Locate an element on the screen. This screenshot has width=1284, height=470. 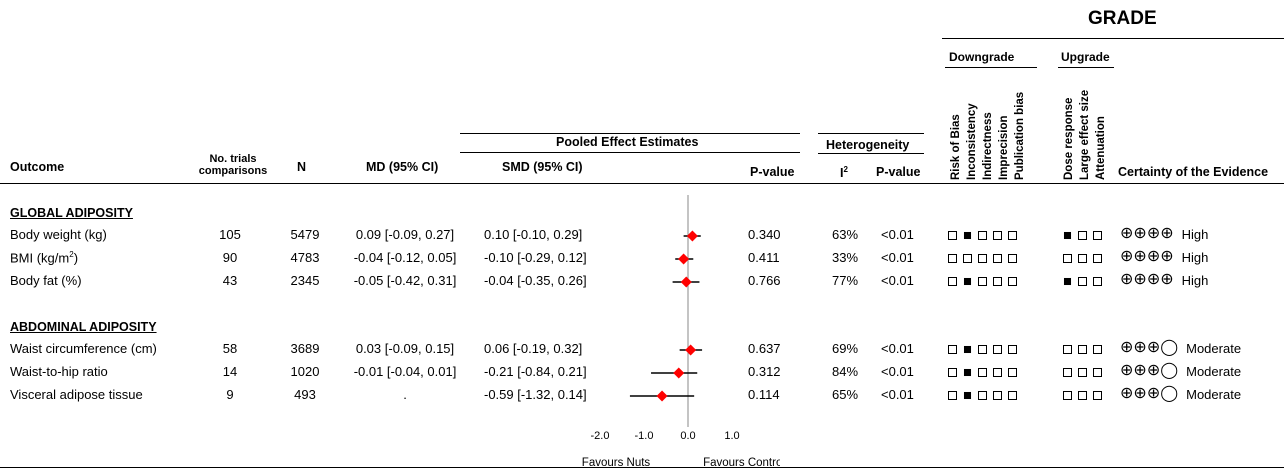
outcome-label: Waist-to-hip ratio is located at coordinates (59, 371).